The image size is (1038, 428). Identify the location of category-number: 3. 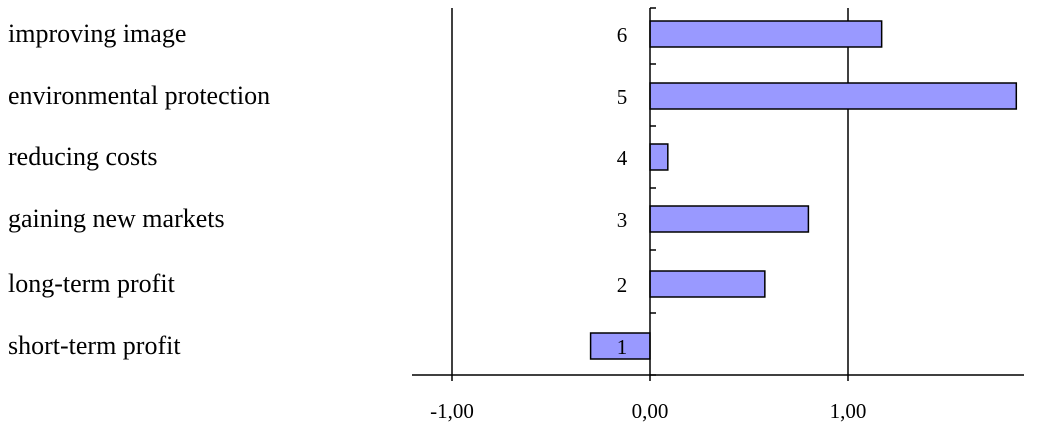
(622, 220).